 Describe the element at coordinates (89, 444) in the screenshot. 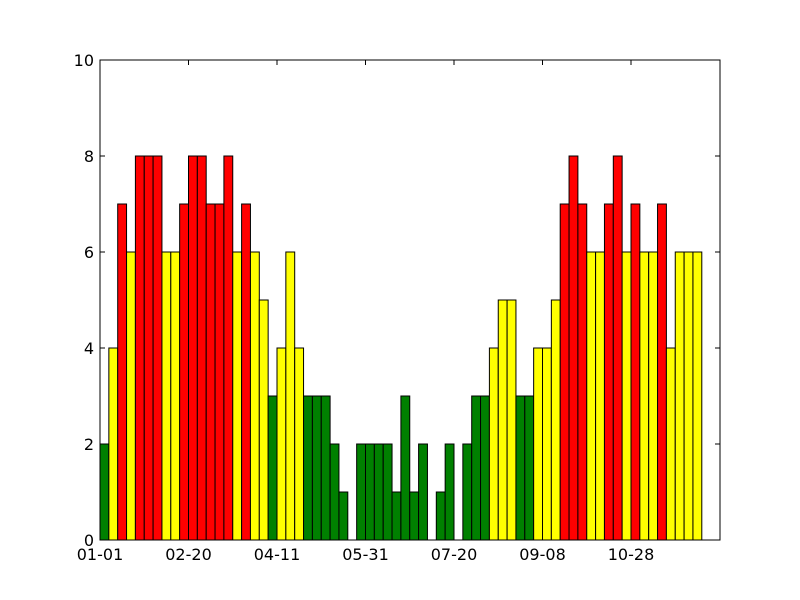

I see `y-tick-label-1: 2` at that location.